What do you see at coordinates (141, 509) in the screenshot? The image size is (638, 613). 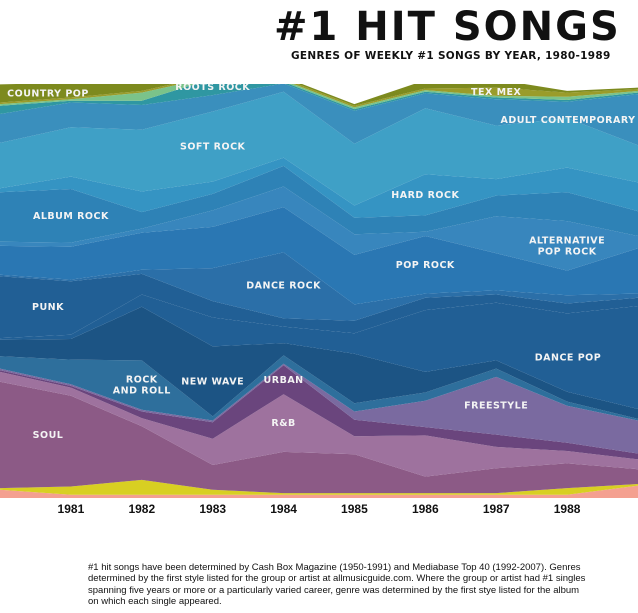 I see `x-tick-label: 1982` at bounding box center [141, 509].